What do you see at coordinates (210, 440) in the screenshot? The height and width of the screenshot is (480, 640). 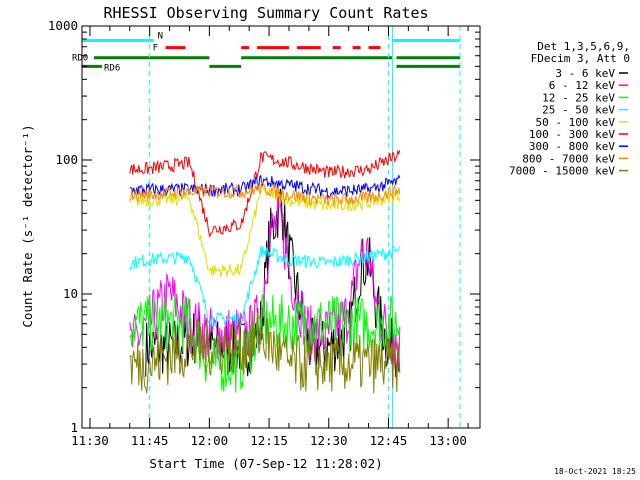 I see `x-tick-label: 12:00` at bounding box center [210, 440].